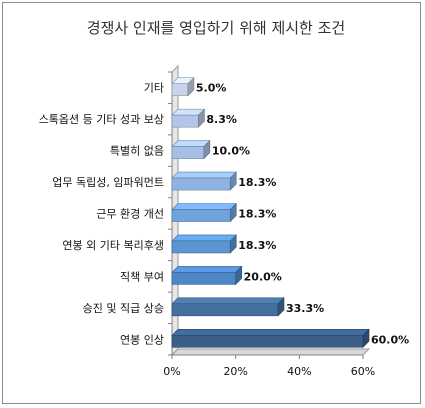  I want to click on data-label: 20.0%, so click(263, 276).